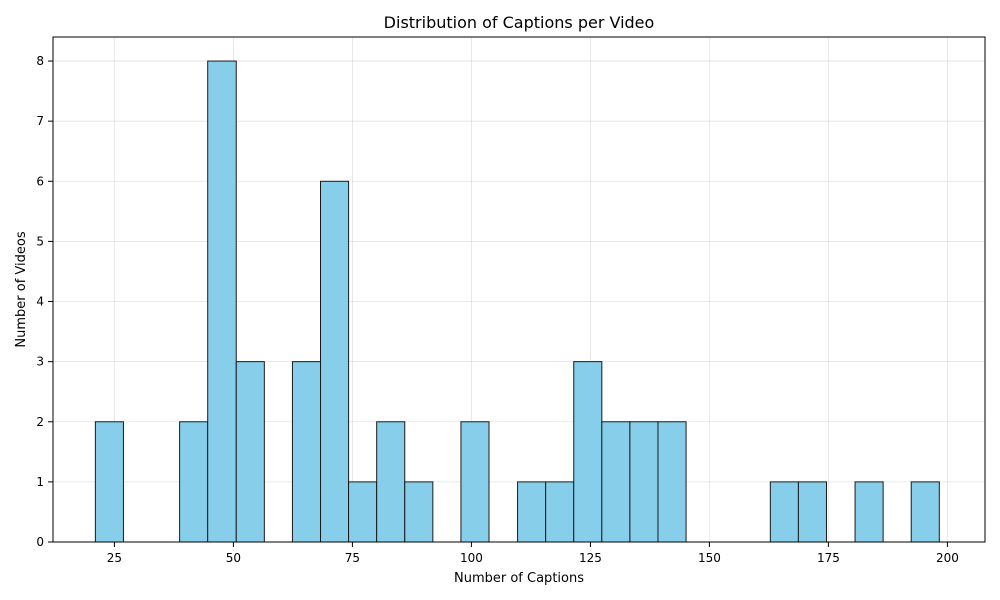 The height and width of the screenshot is (600, 1000). What do you see at coordinates (709, 558) in the screenshot?
I see `x-tick-label: 150` at bounding box center [709, 558].